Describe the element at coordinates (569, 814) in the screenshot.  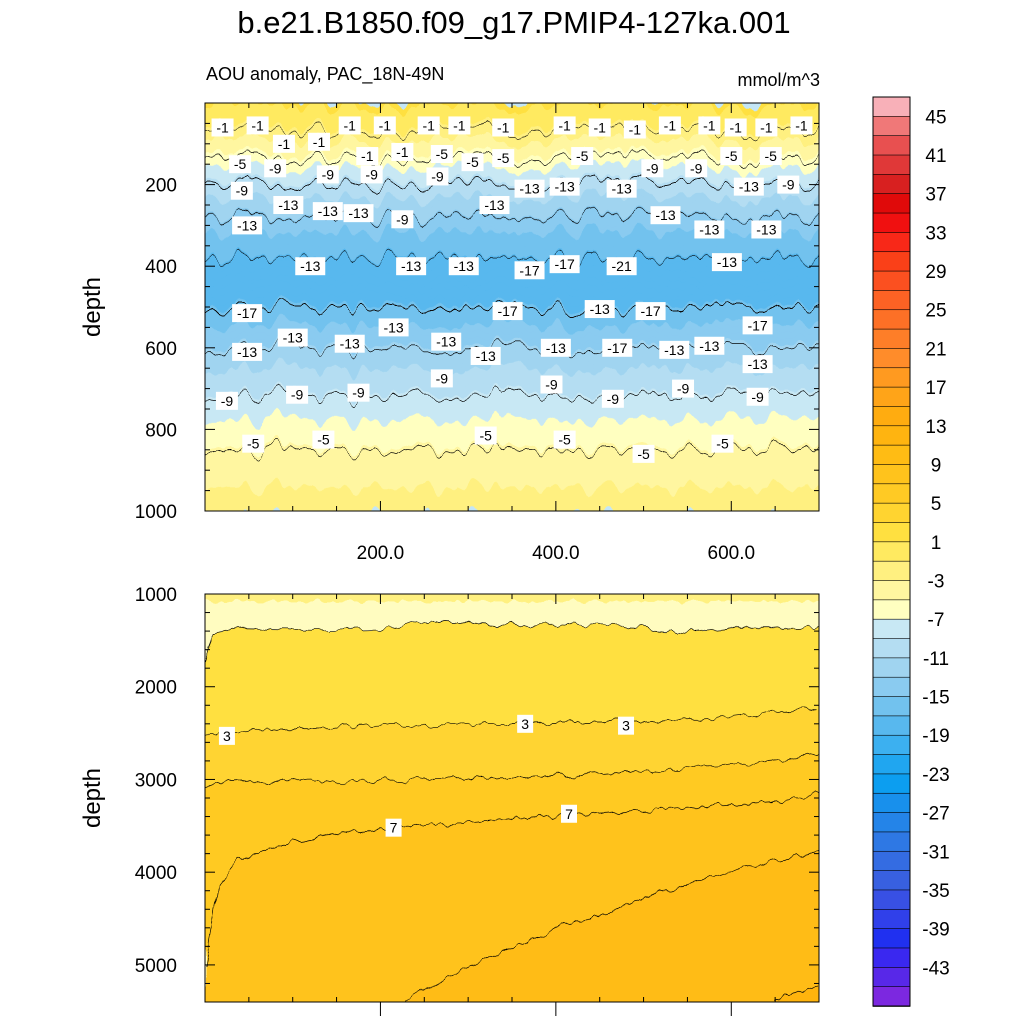
I see `svg-text: 7` at that location.